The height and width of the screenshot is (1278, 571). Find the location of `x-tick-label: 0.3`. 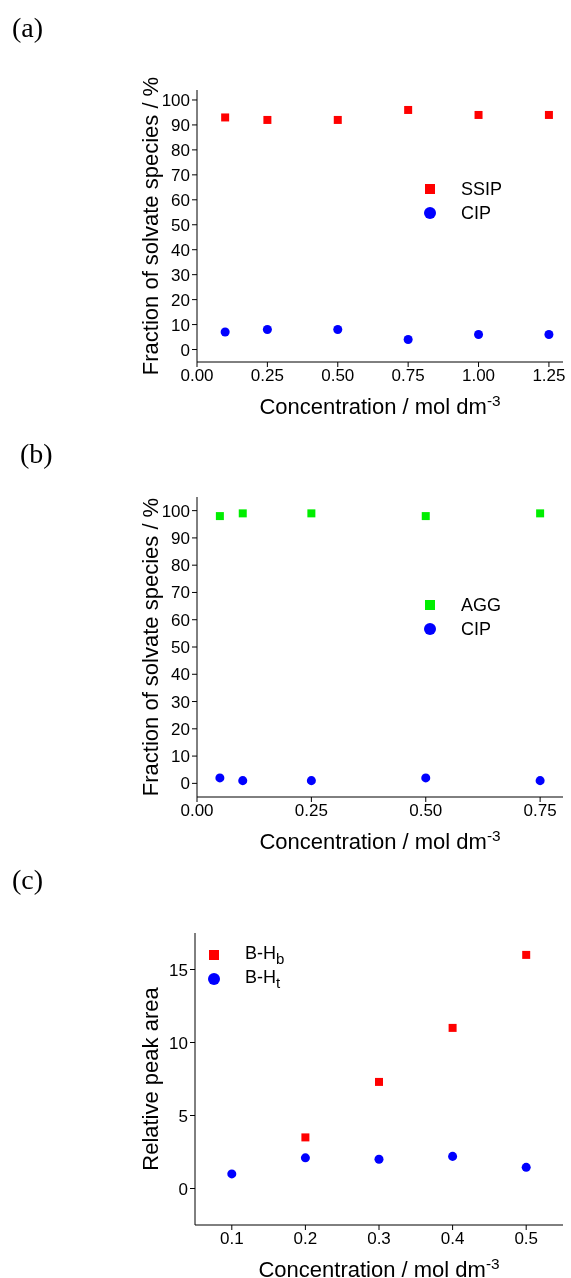

x-tick-label: 0.3 is located at coordinates (379, 1239).